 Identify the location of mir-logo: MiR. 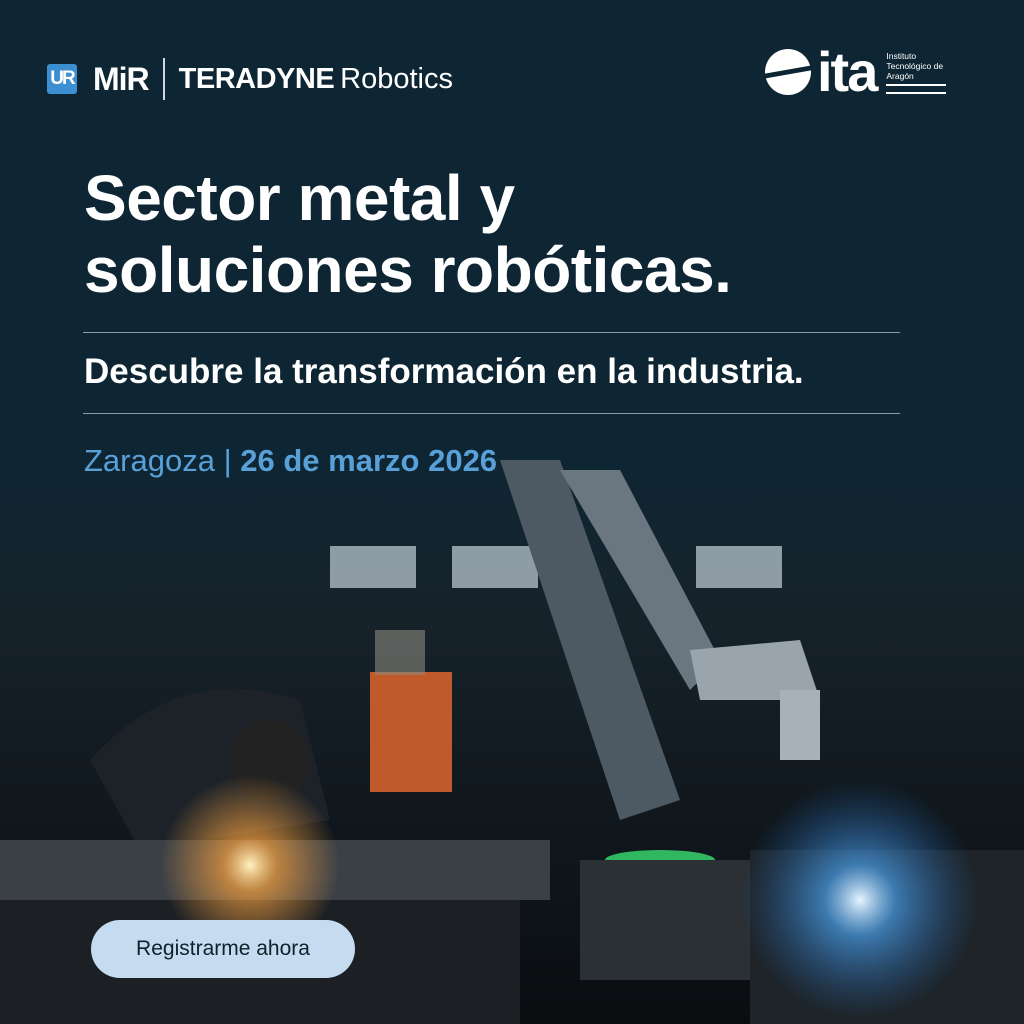
(121, 78).